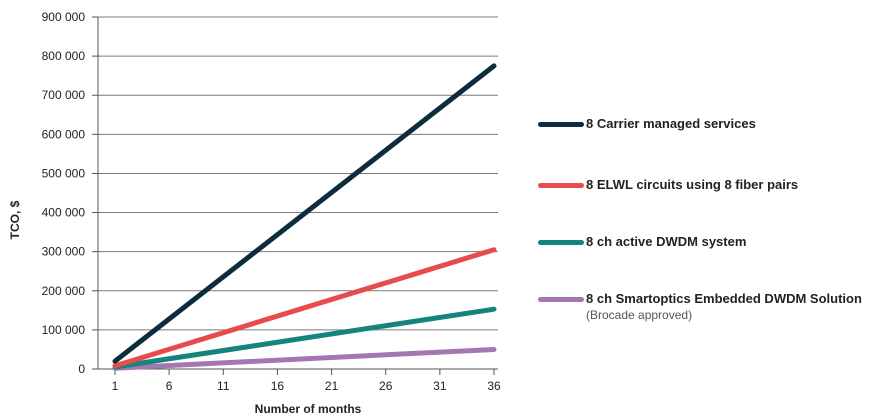 This screenshot has height=418, width=883. Describe the element at coordinates (115, 386) in the screenshot. I see `x-tick-label: 1` at that location.